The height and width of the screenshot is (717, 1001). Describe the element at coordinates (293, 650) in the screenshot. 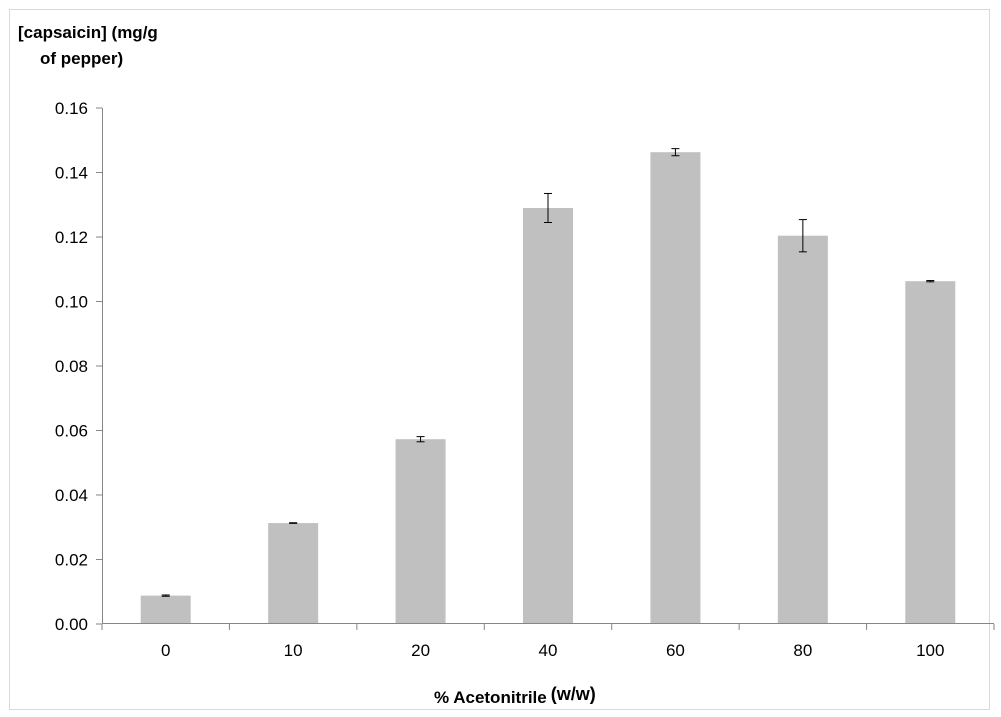

I see `x-tick-label: 10` at that location.